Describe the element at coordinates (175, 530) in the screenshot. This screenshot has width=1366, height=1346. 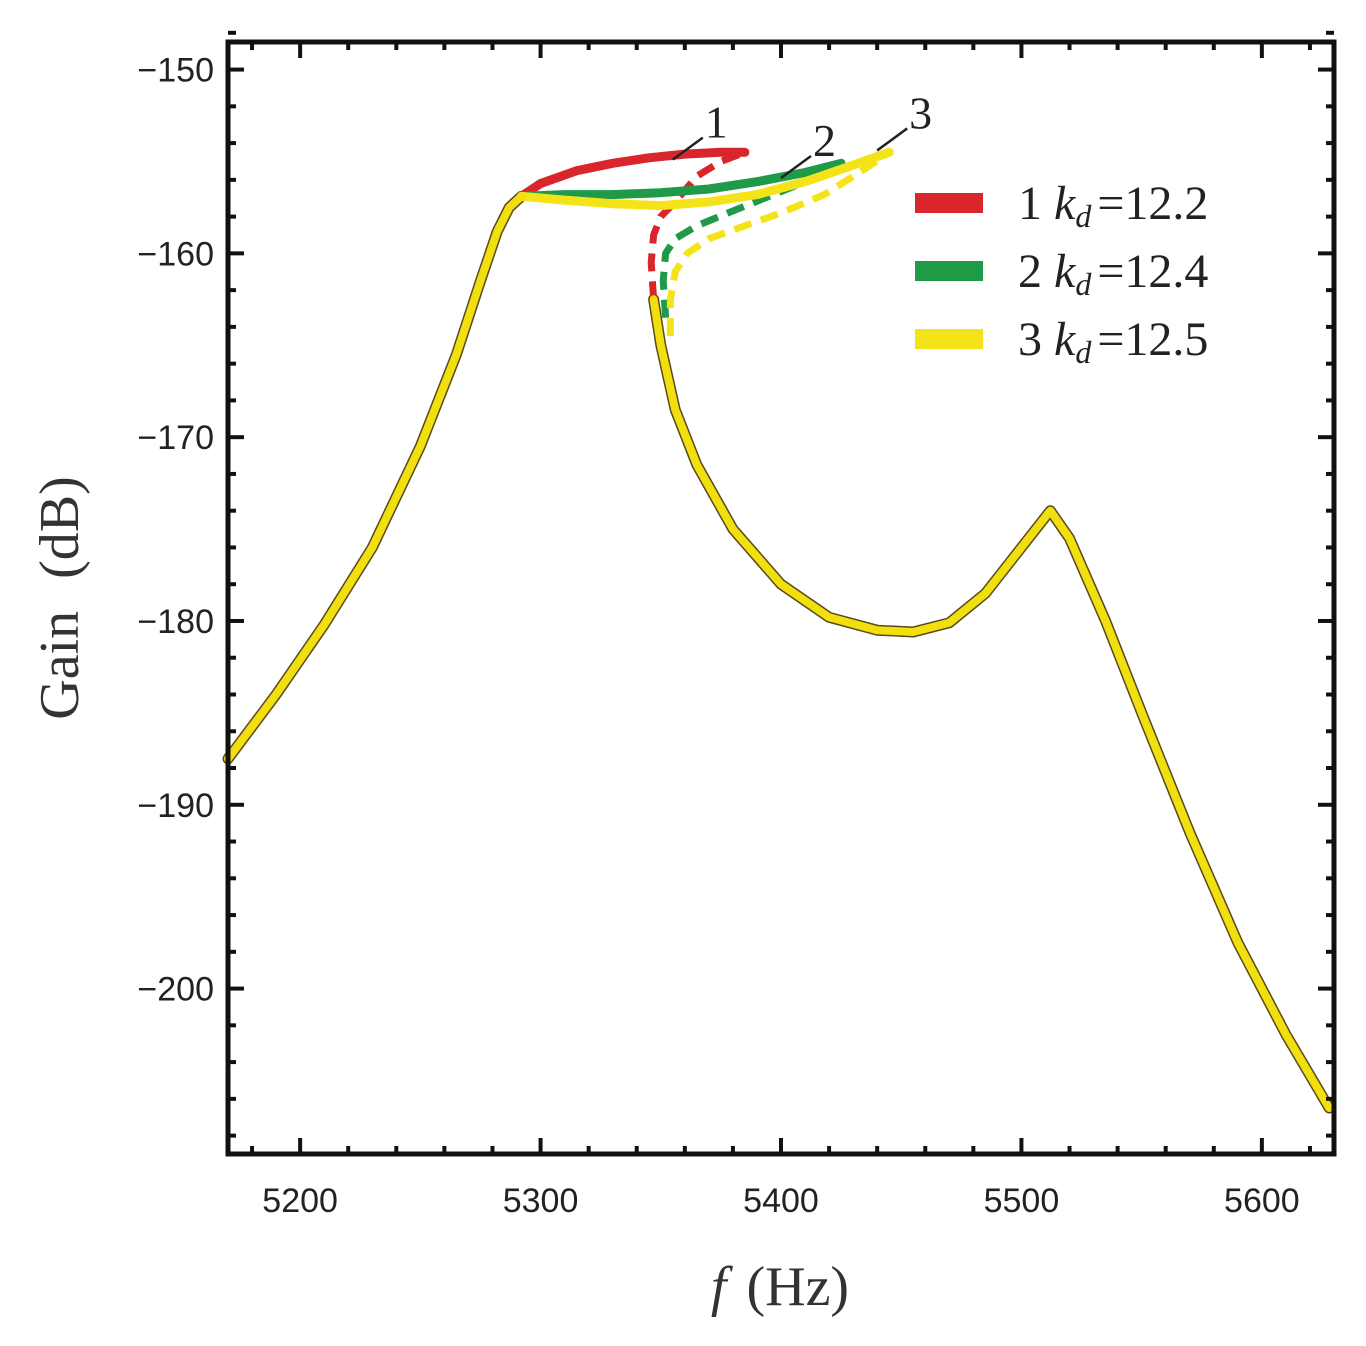
I see `y-tick-labels: −150 −160 −170 −180 −190 −200` at that location.